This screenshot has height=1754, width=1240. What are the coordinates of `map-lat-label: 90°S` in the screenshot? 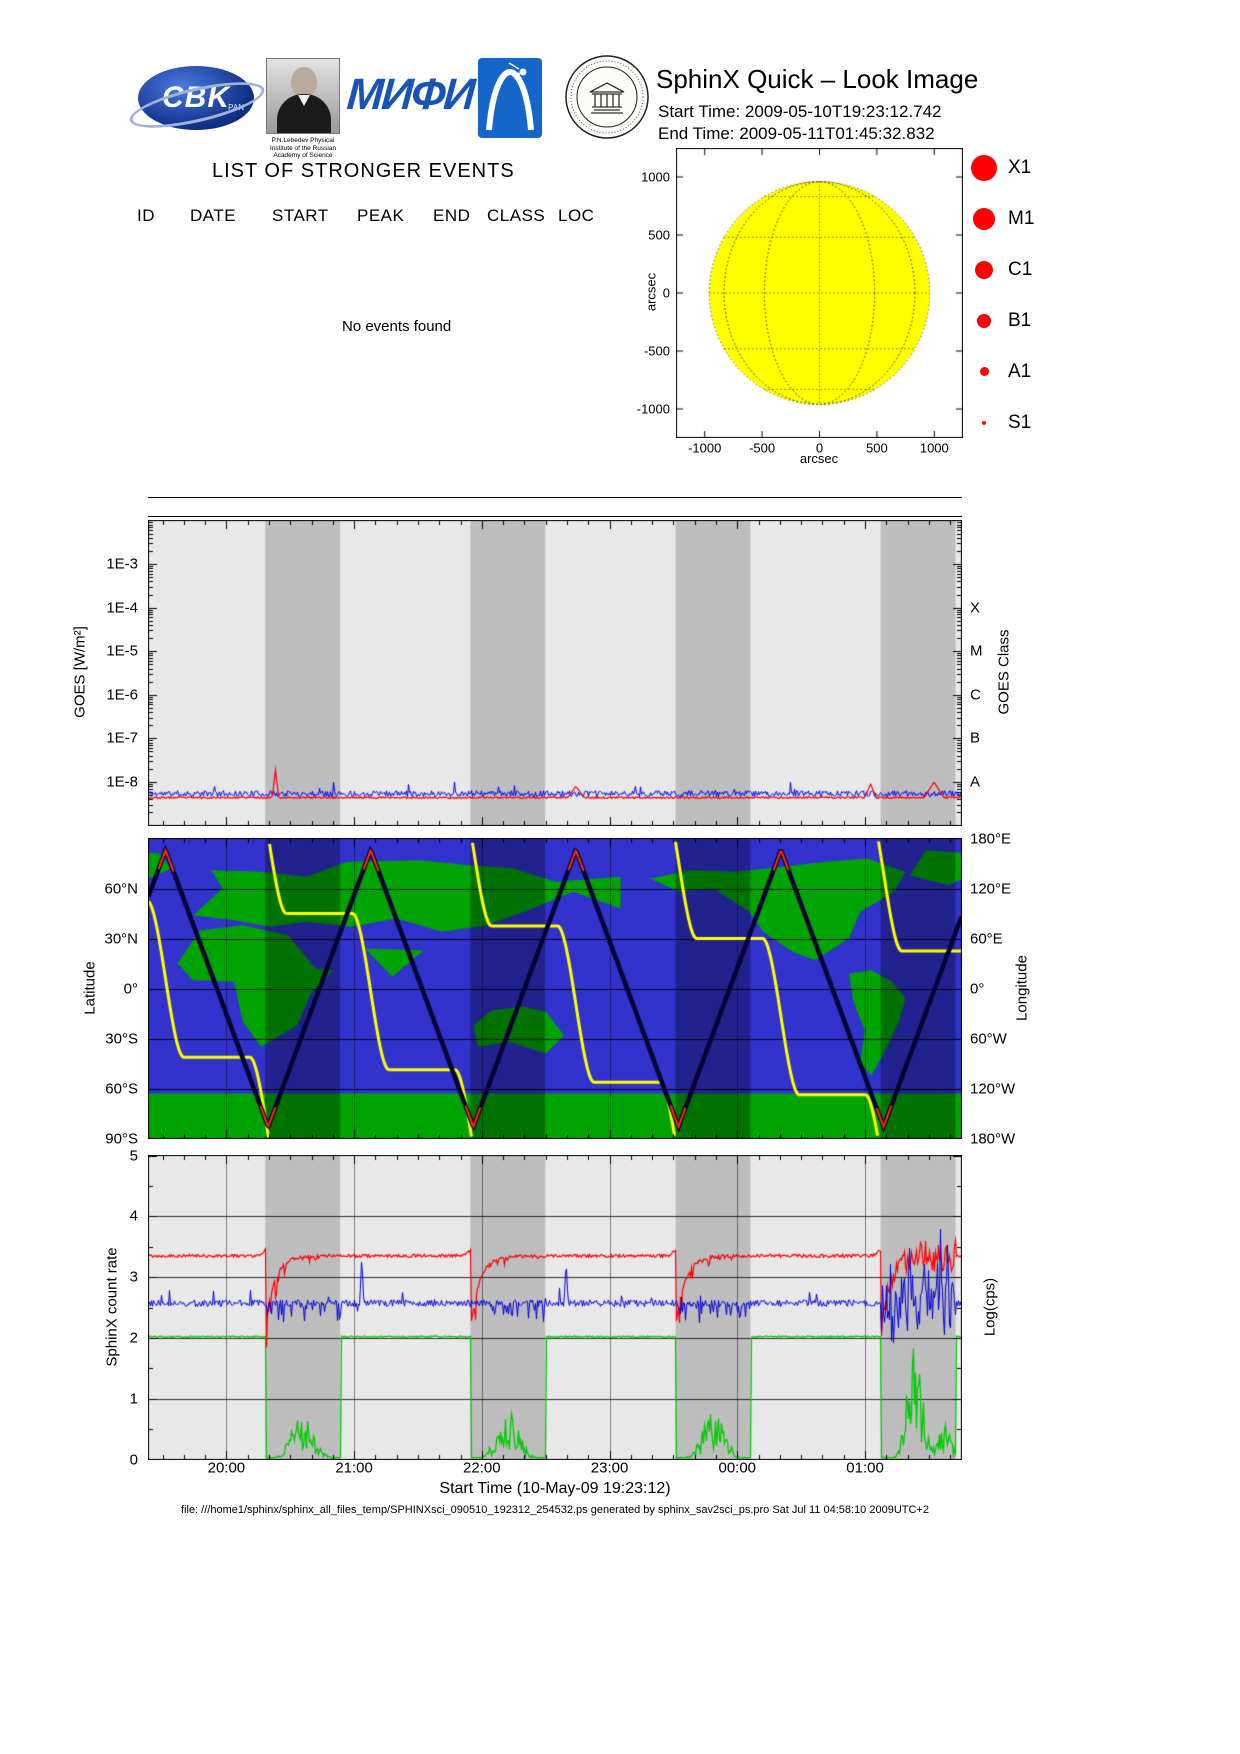 It's located at (121, 1138).